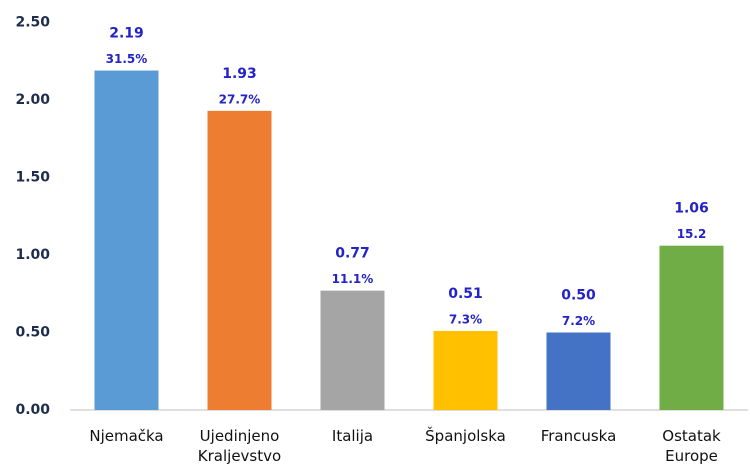 The image size is (750, 467). I want to click on x-tick-label: Italija, so click(352, 436).